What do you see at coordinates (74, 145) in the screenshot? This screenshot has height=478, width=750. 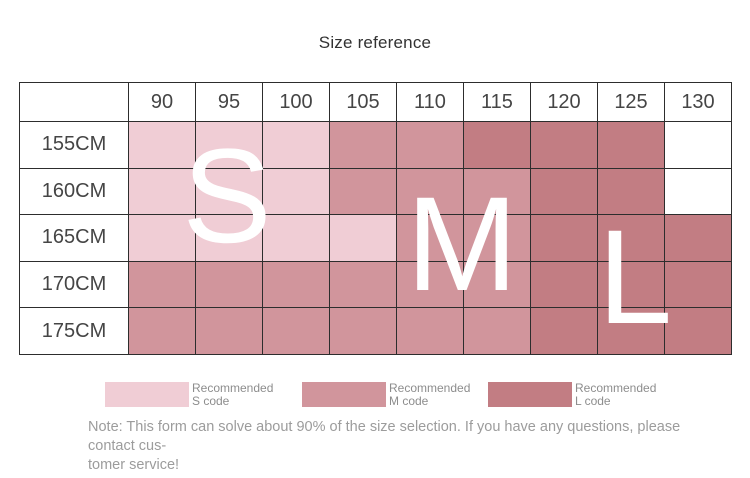 I see `row-header-155CM: 155CM` at bounding box center [74, 145].